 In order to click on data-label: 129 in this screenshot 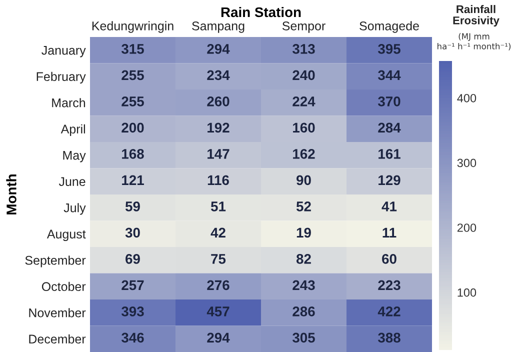, I will do `click(389, 180)`.